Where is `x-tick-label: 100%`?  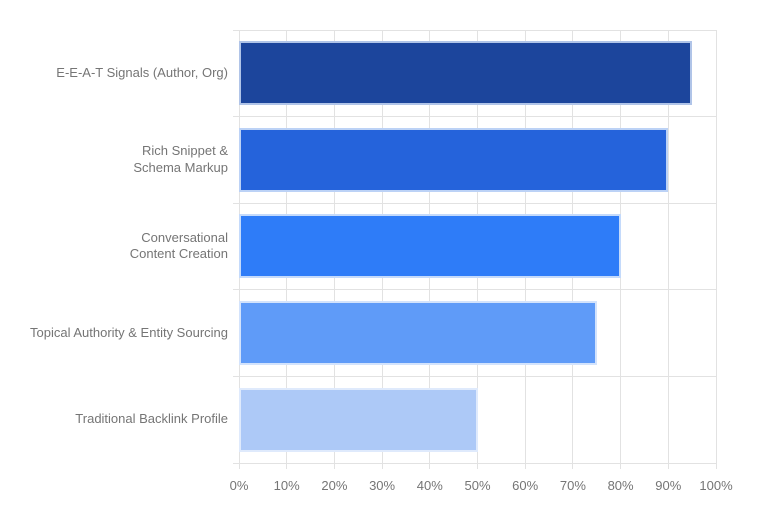 x-tick-label: 100% is located at coordinates (716, 485).